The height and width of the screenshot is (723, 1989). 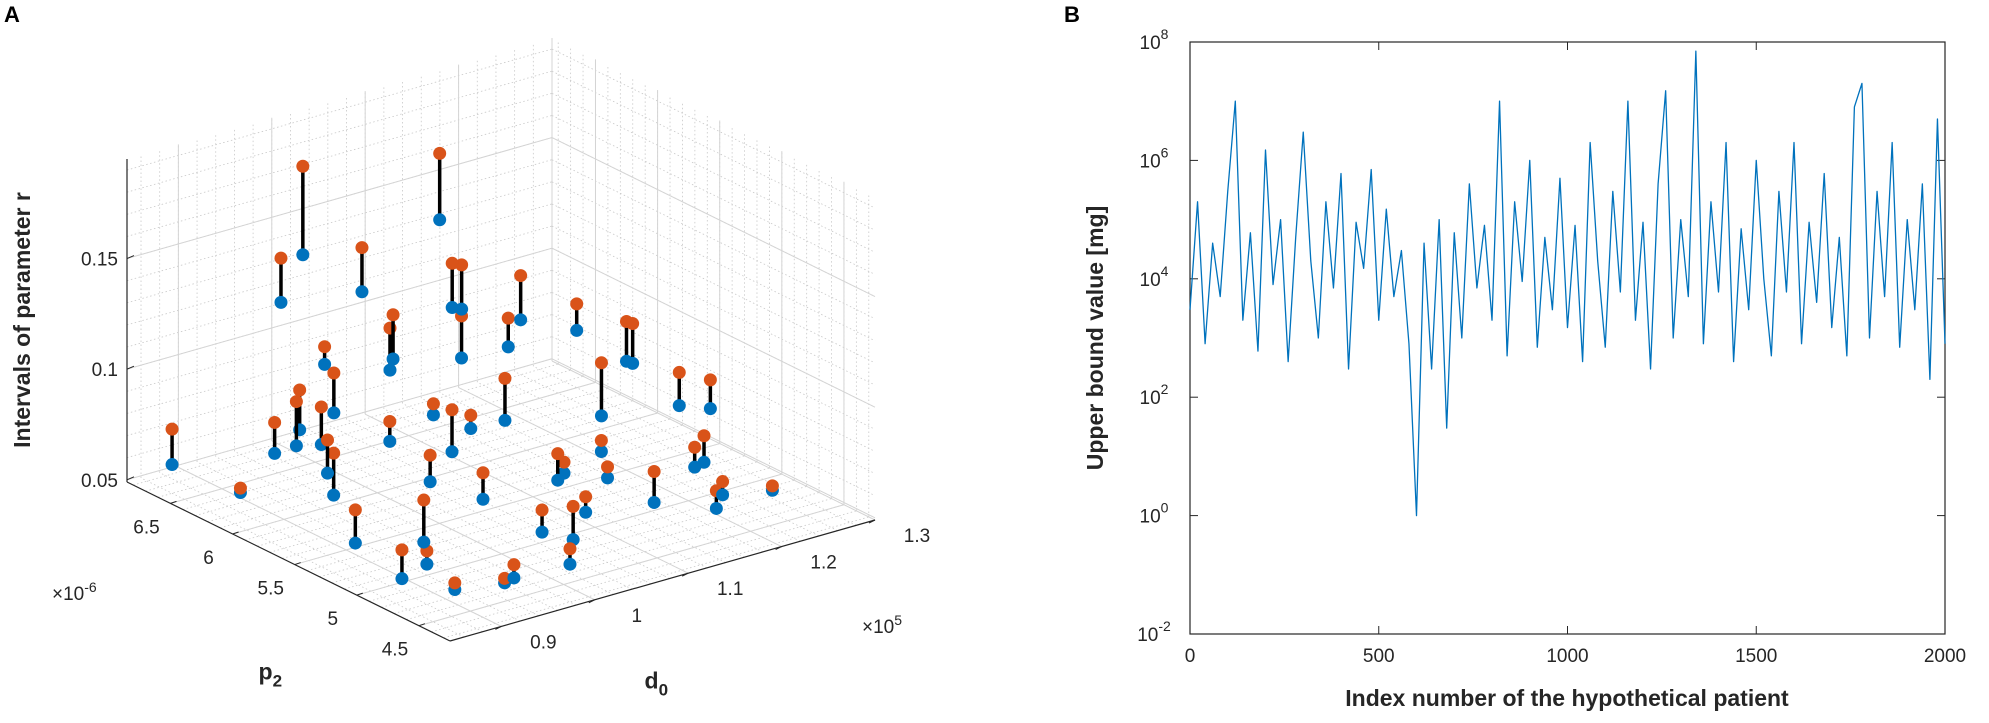 What do you see at coordinates (1154, 395) in the screenshot?
I see `y-tick-label: 10²` at bounding box center [1154, 395].